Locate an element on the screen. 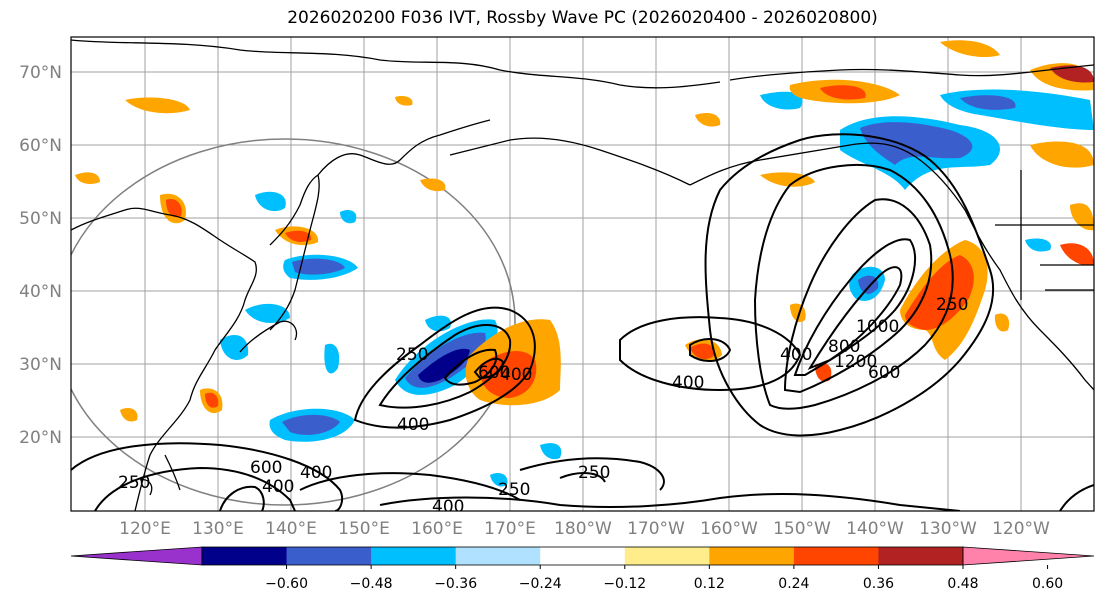  lon-label: 160°E is located at coordinates (437, 529).